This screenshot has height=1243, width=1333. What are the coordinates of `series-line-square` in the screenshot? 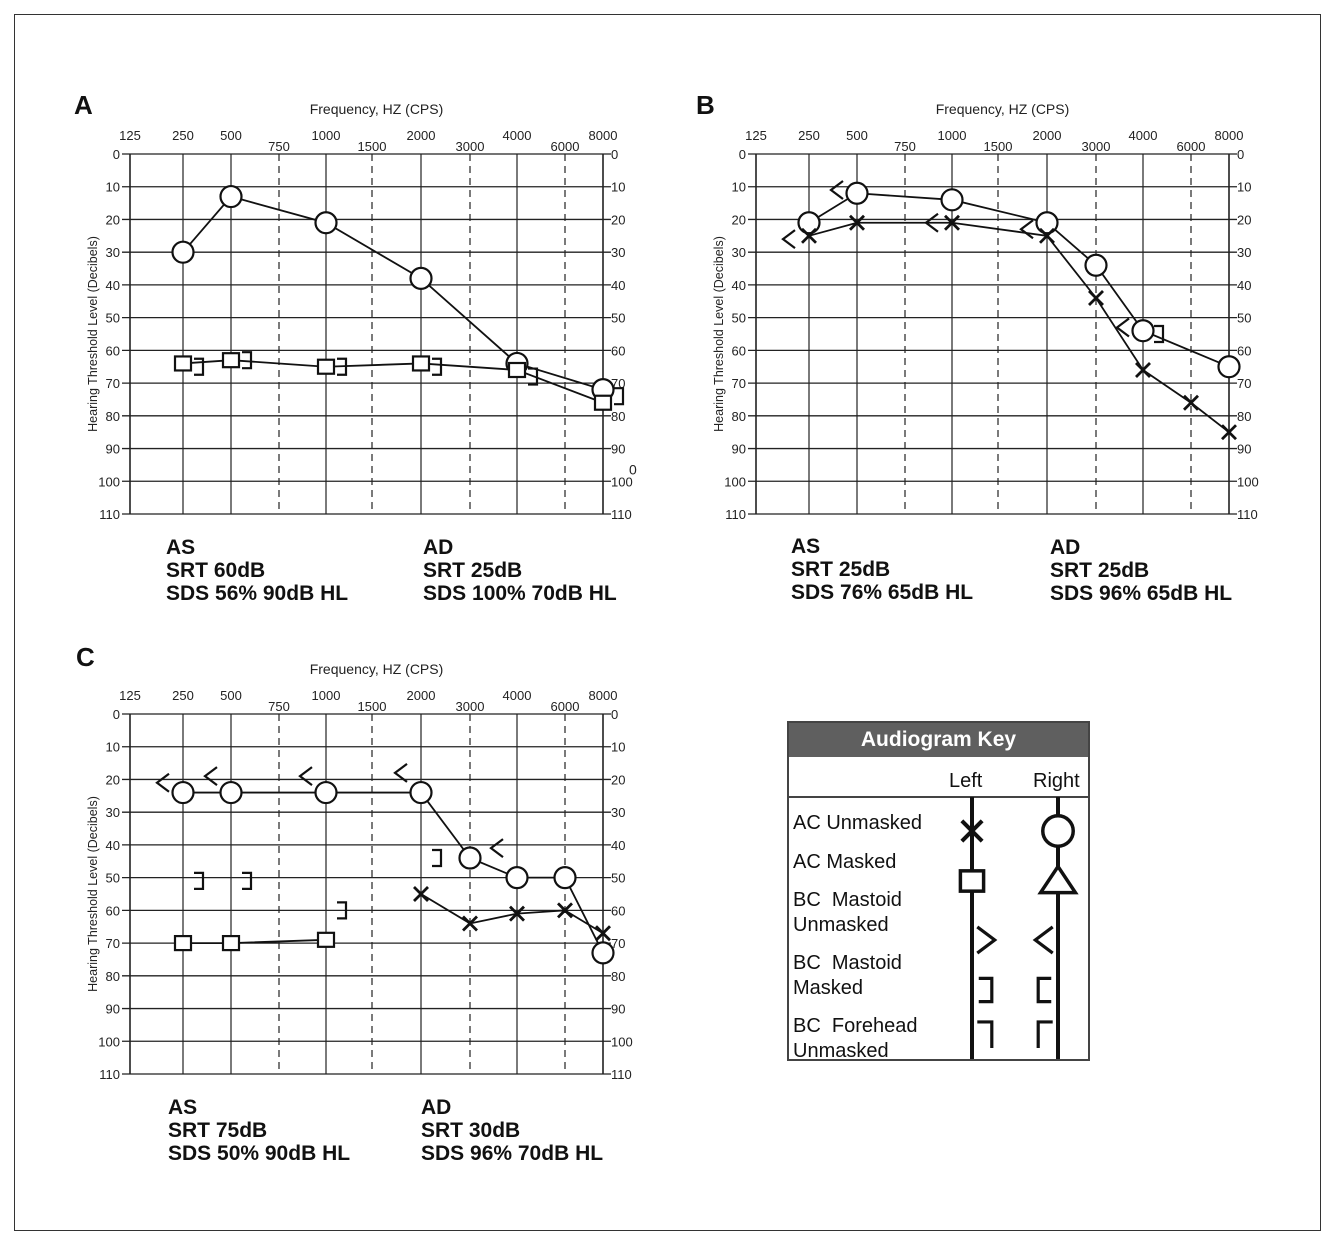 It's located at (393, 381).